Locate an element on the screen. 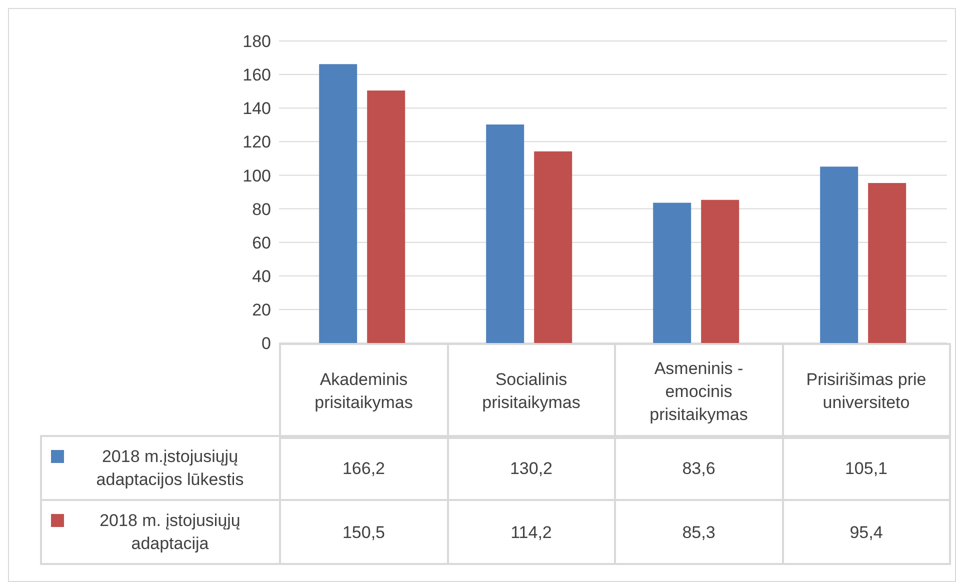 The width and height of the screenshot is (956, 582). y-tick-label: 120 is located at coordinates (256, 142).